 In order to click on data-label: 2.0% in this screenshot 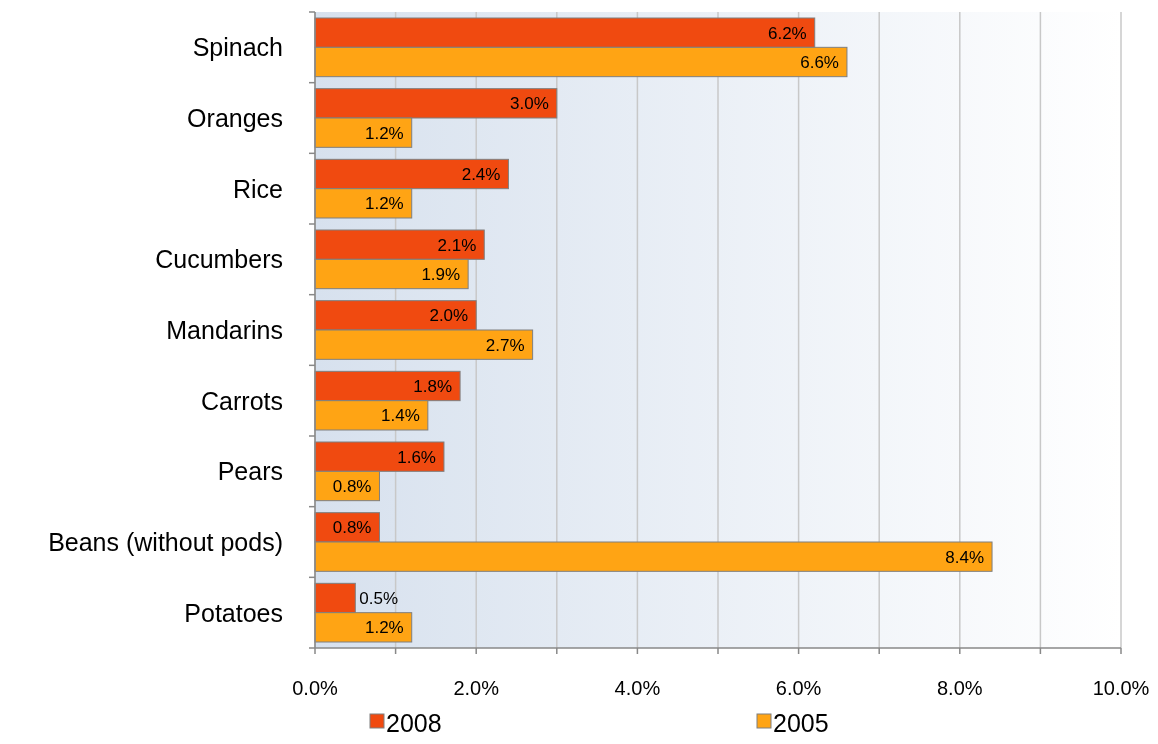, I will do `click(449, 316)`.